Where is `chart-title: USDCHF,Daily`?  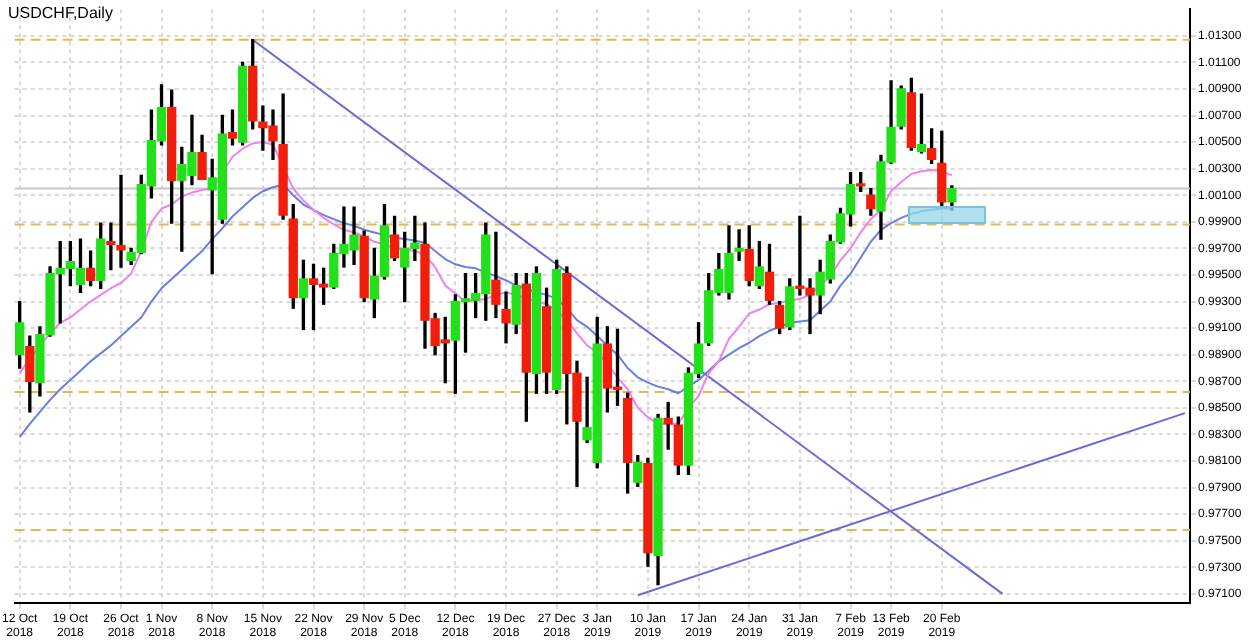
chart-title: USDCHF,Daily is located at coordinates (60, 13).